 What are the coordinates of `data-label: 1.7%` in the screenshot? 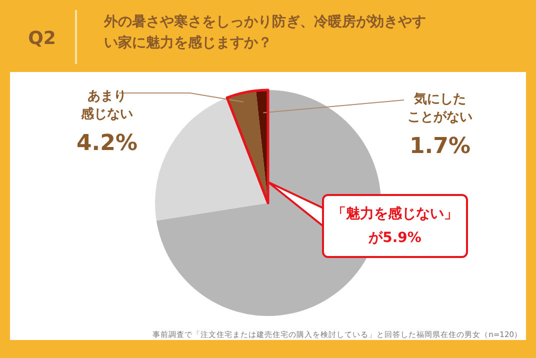 It's located at (440, 146).